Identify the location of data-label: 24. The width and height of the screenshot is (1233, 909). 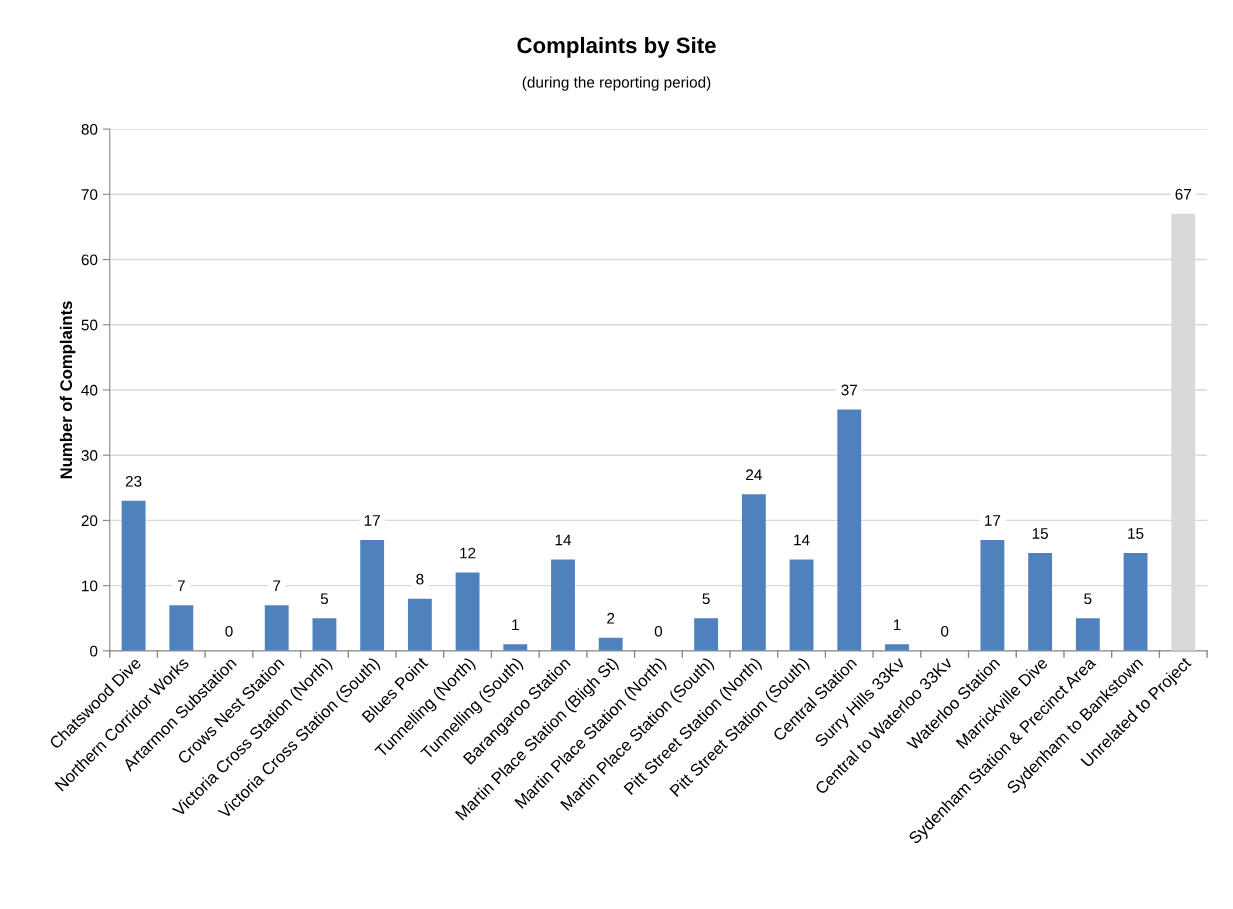
(754, 475).